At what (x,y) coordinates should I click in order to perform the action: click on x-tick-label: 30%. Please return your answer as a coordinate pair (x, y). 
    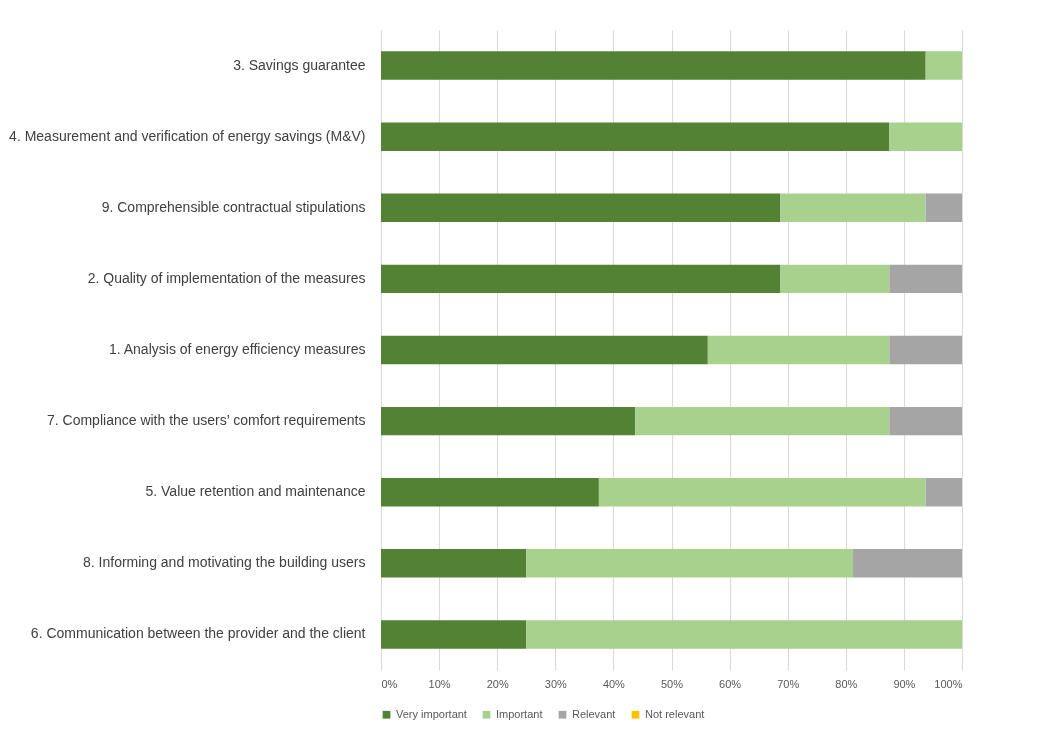
    Looking at the image, I should click on (556, 683).